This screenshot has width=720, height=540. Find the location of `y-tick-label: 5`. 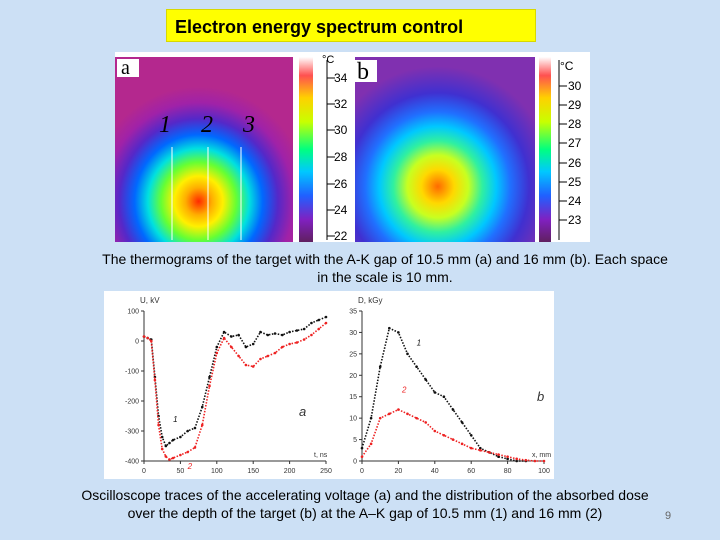

y-tick-label: 5 is located at coordinates (355, 440).